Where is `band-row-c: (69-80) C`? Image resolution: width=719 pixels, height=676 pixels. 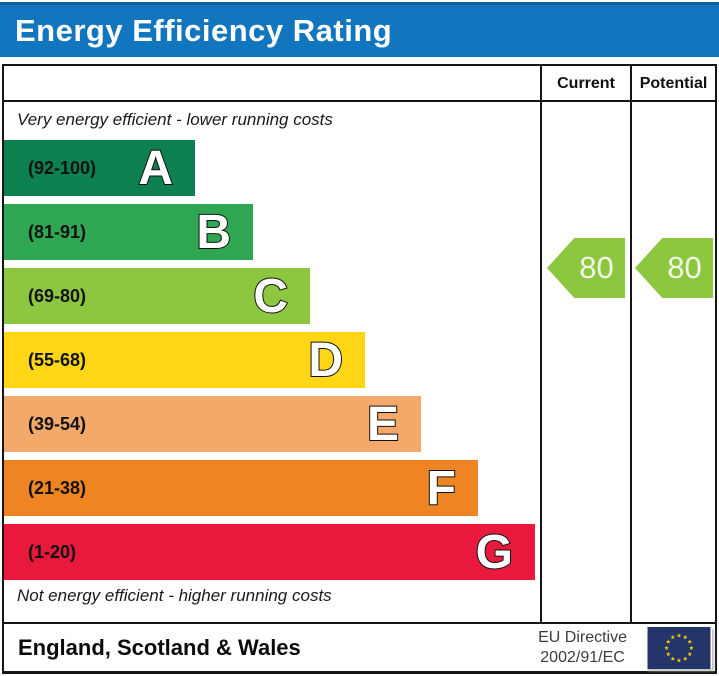
band-row-c: (69-80) C is located at coordinates (157, 296).